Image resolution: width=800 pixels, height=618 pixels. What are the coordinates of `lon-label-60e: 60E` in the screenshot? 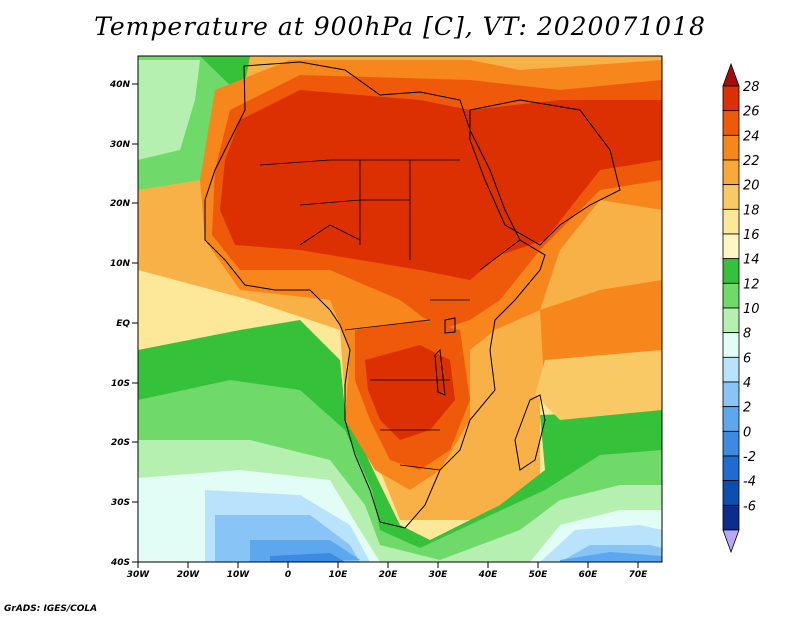 It's located at (589, 575).